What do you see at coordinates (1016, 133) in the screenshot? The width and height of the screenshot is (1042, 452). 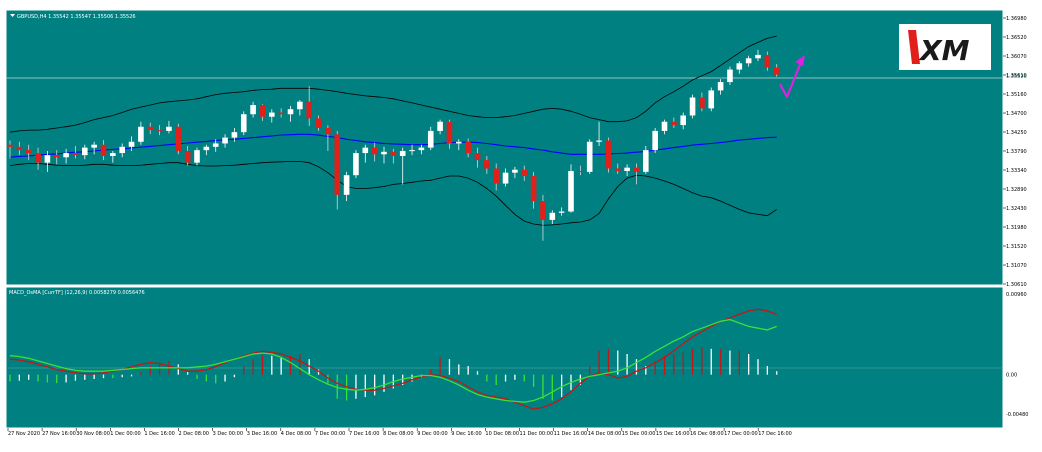 I see `price-tick-label: 1.34250` at bounding box center [1016, 133].